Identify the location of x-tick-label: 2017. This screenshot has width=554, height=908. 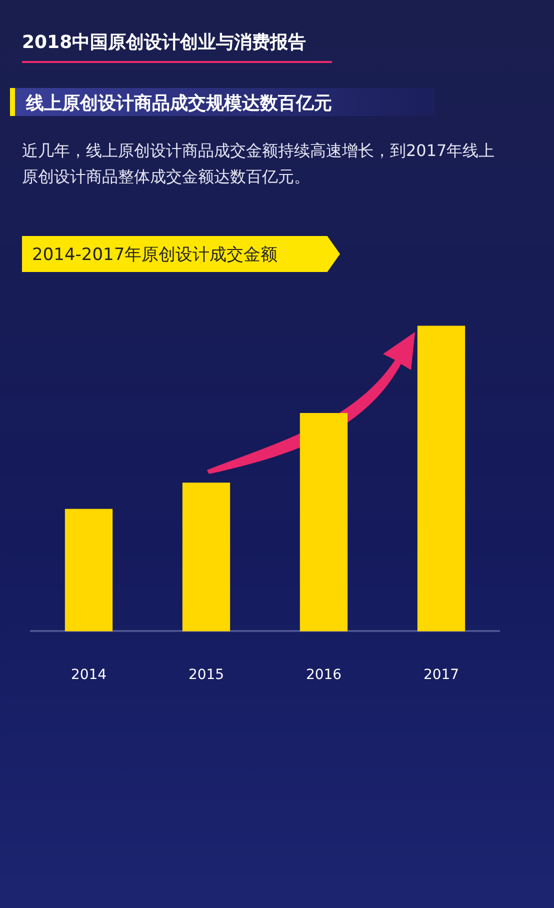
(441, 675).